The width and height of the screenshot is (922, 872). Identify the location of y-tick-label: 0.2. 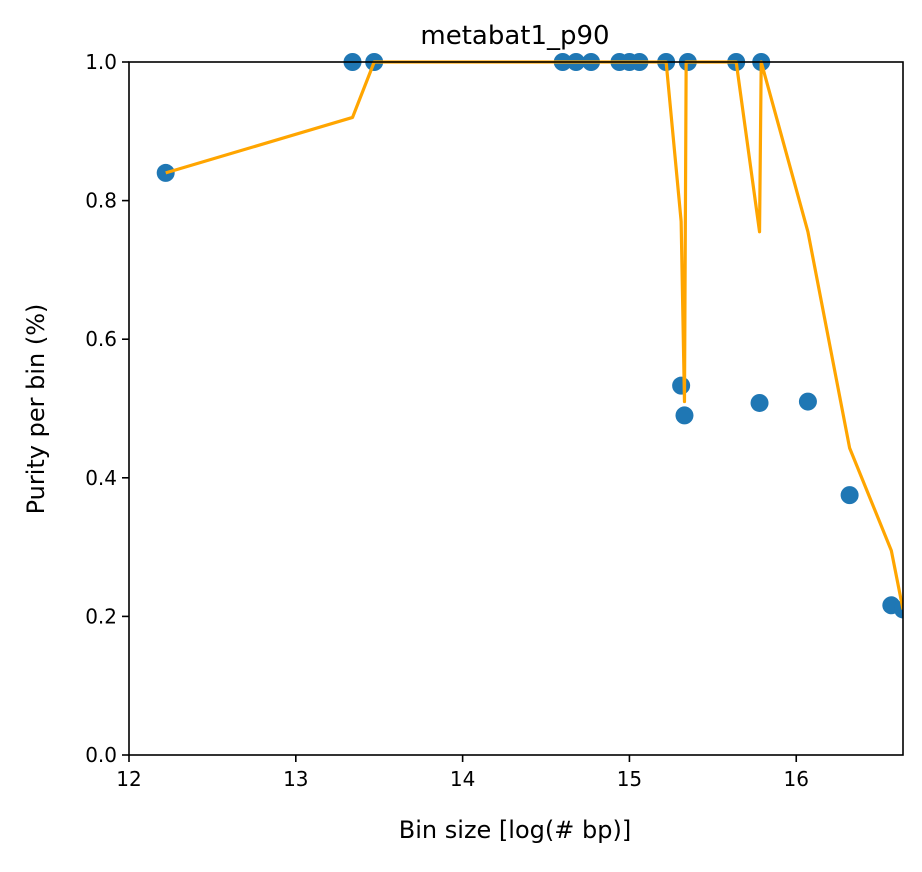
(101, 616).